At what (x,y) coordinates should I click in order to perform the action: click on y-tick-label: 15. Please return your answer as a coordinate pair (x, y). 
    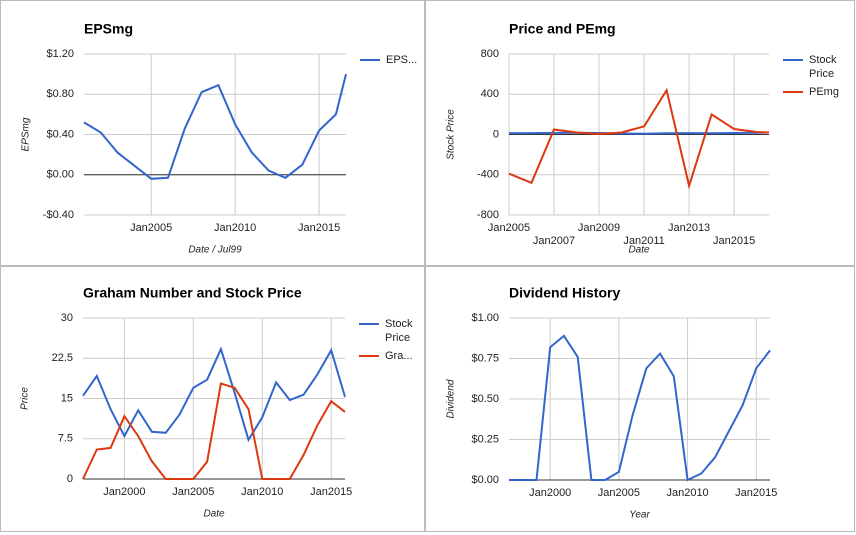
    Looking at the image, I should click on (67, 398).